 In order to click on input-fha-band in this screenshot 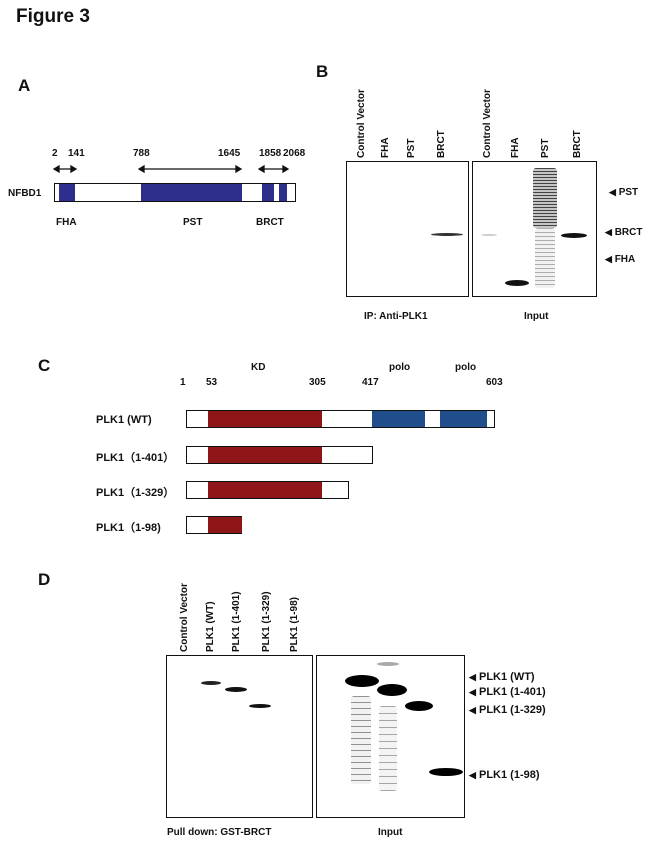, I will do `click(517, 283)`.